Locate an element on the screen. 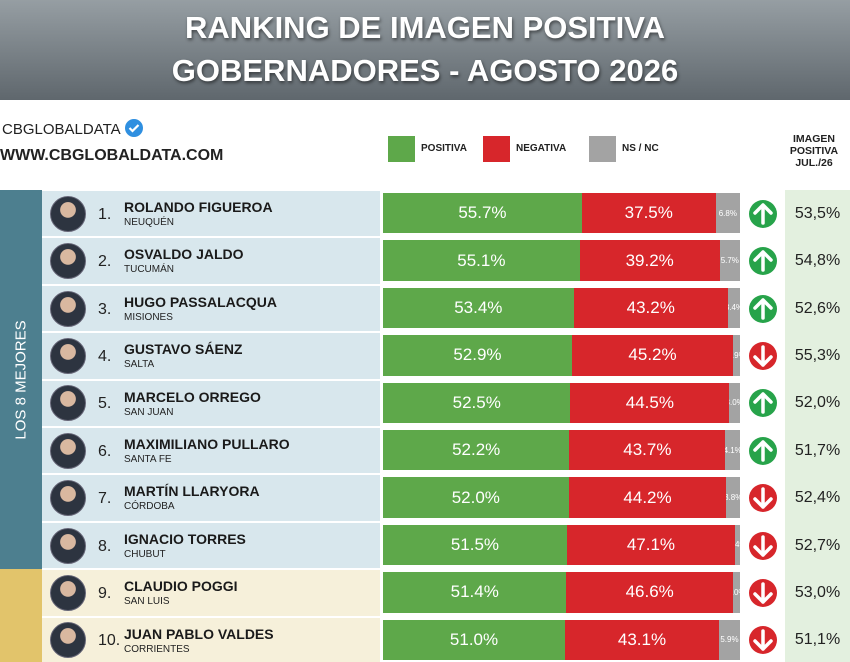  governor-name: CLAUDIO POGGI is located at coordinates (181, 586).